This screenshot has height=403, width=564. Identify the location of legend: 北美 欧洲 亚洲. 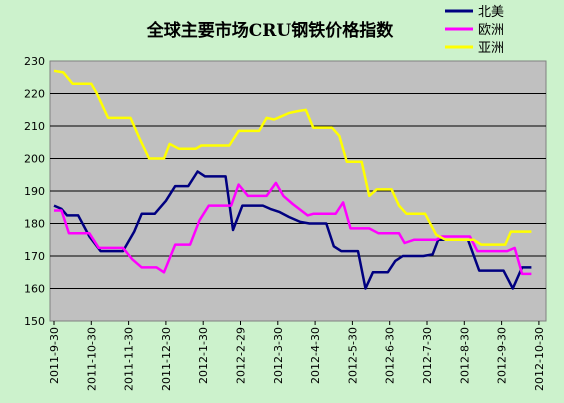
(474, 30).